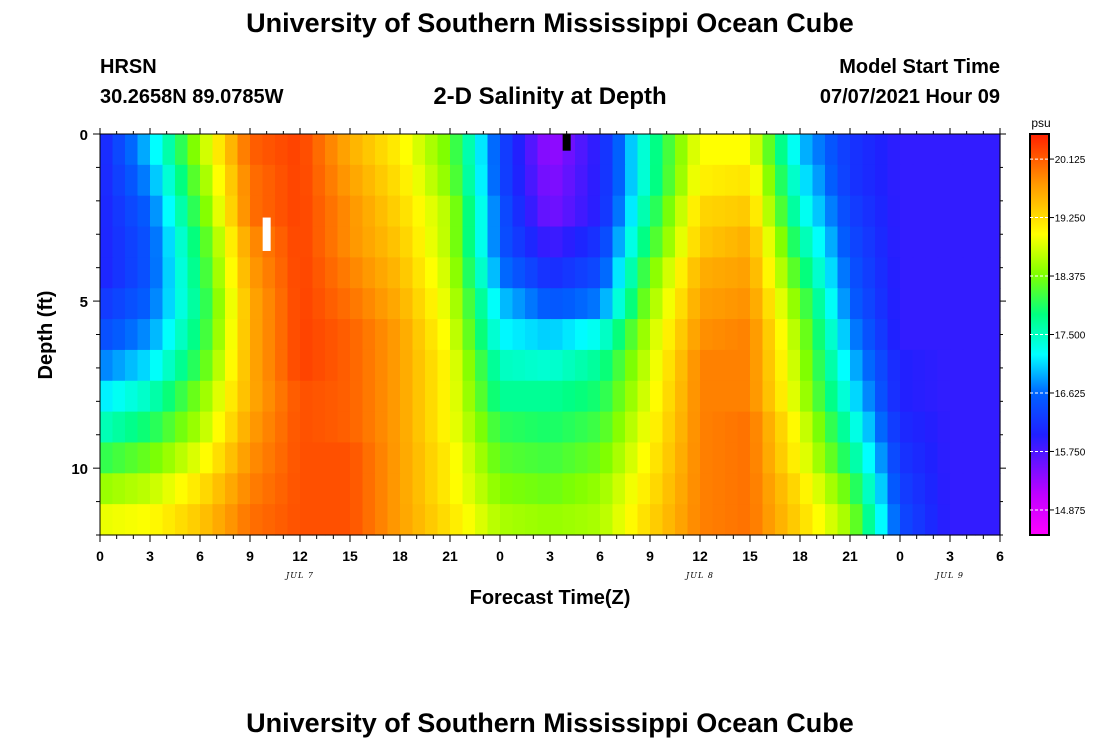 This screenshot has height=750, width=1100. I want to click on y-tick-label: 5, so click(84, 302).